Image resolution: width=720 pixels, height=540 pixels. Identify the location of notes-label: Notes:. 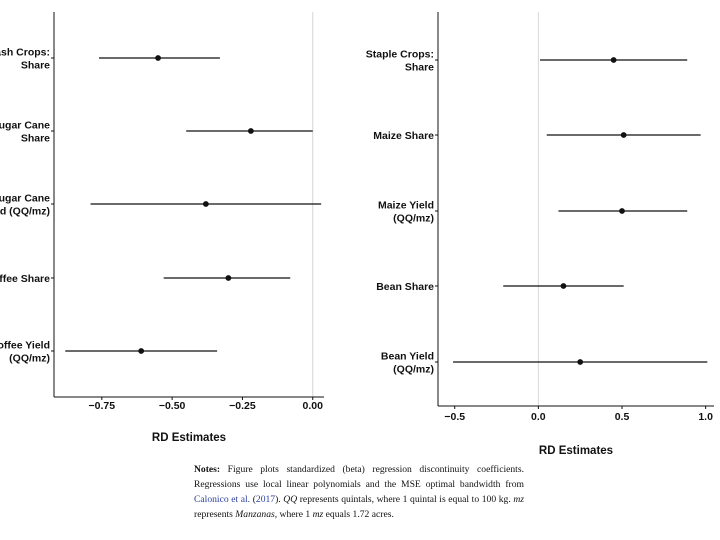
(207, 469).